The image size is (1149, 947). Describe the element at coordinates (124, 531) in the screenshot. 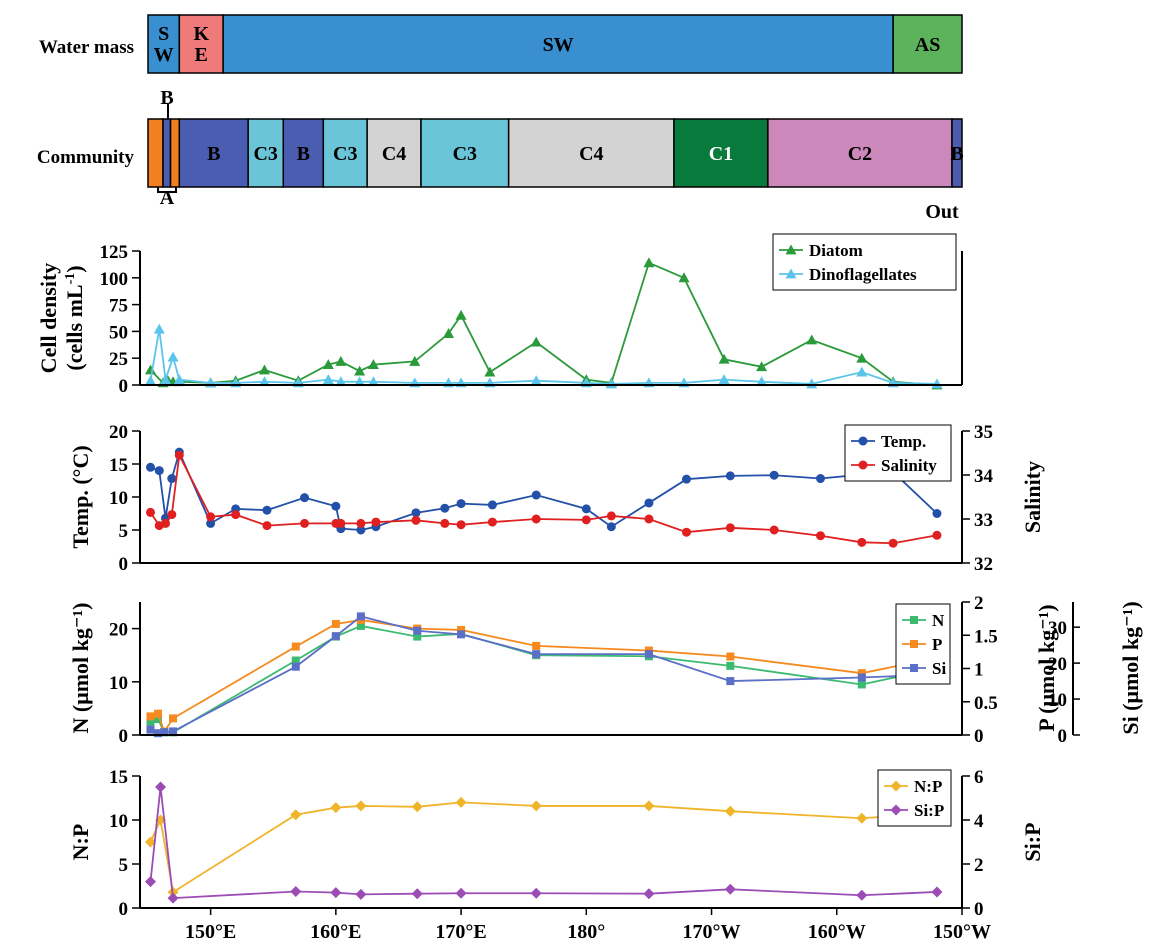

I see `tick-label: 5` at that location.